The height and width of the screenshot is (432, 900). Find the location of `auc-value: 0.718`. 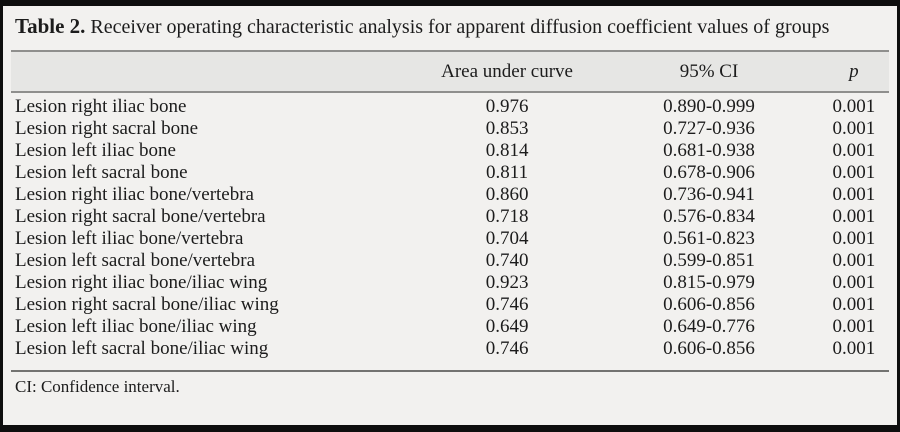

auc-value: 0.718 is located at coordinates (507, 216).